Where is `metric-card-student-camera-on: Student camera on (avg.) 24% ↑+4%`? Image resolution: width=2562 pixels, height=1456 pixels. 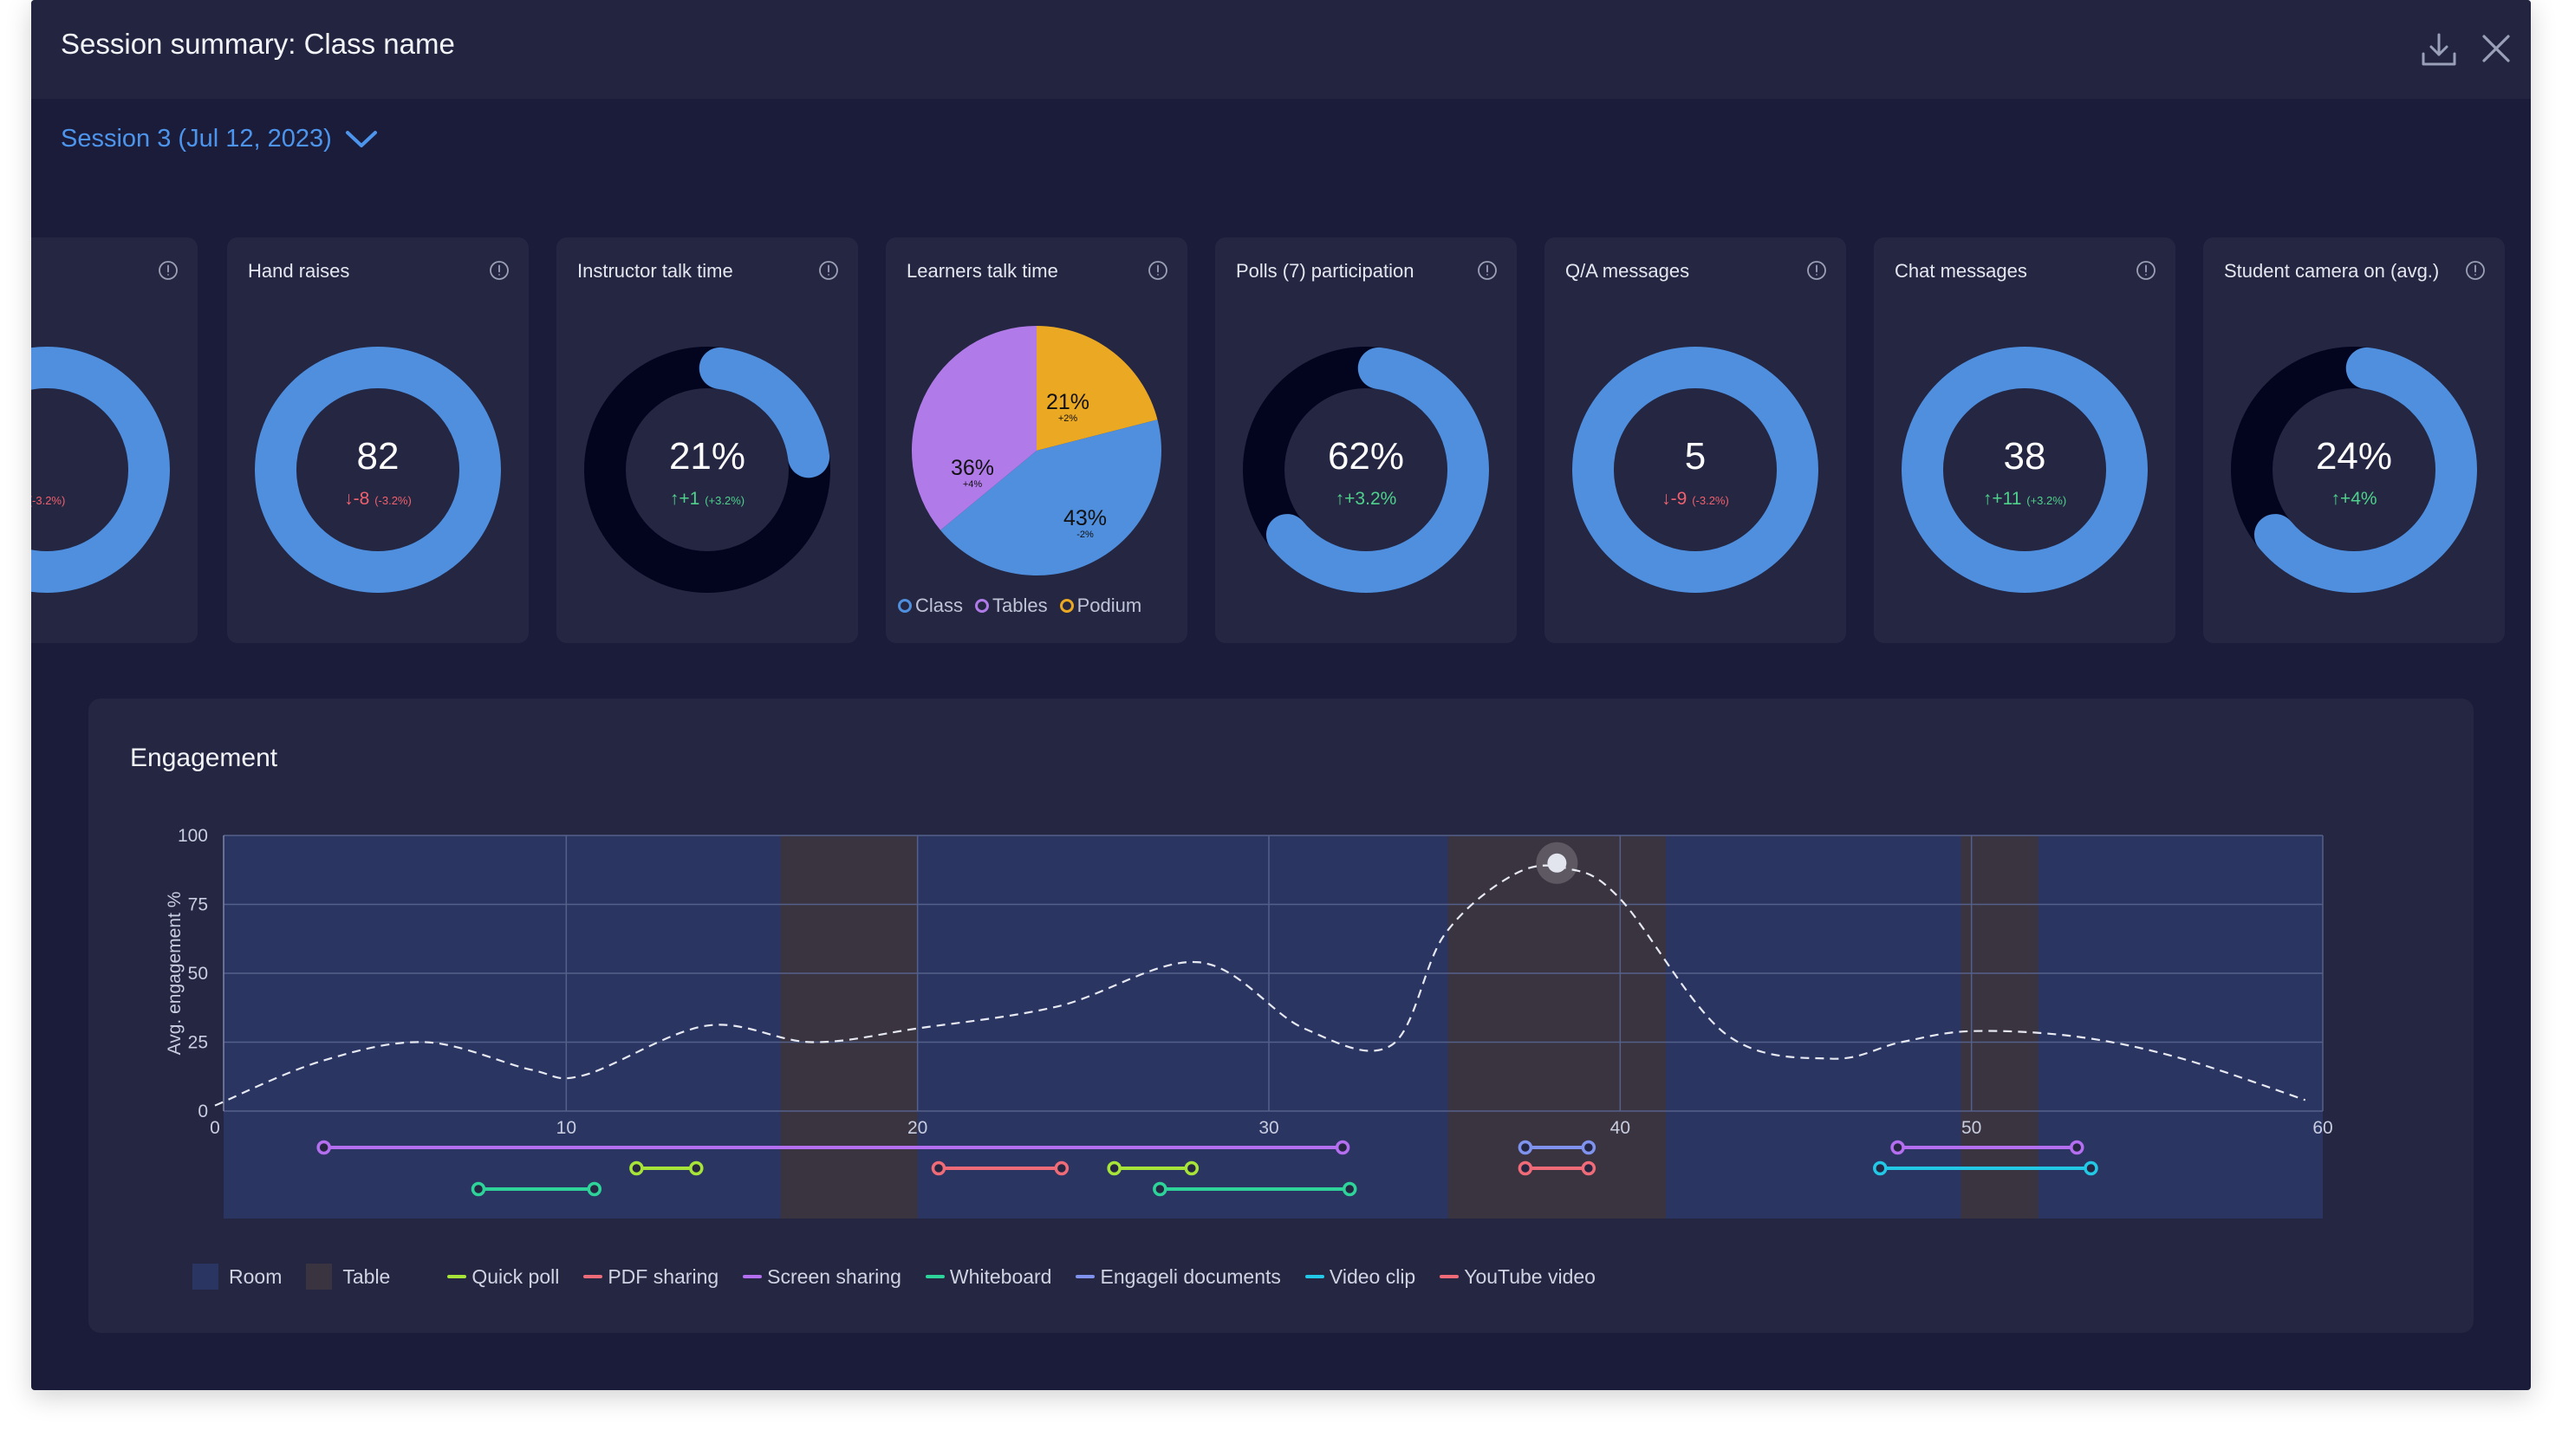
metric-card-student-camera-on: Student camera on (avg.) 24% ↑+4% is located at coordinates (2354, 440).